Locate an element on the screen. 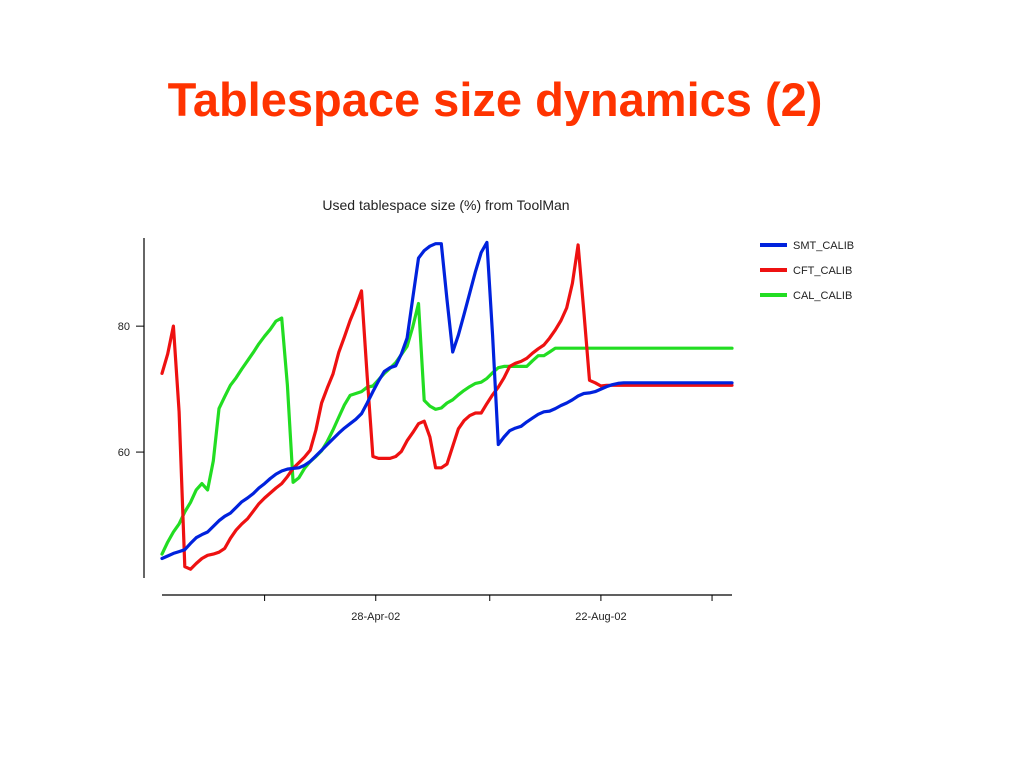 This screenshot has width=1024, height=768. chart-title: Used tablespace size (%) from ToolMan is located at coordinates (445, 205).